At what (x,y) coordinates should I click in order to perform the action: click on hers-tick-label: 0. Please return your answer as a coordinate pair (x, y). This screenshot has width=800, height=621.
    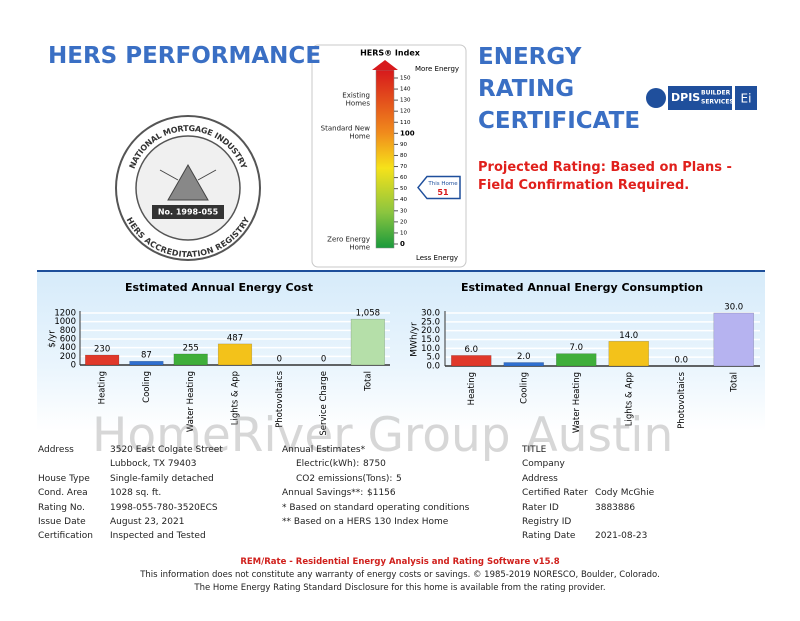
    Looking at the image, I should click on (402, 244).